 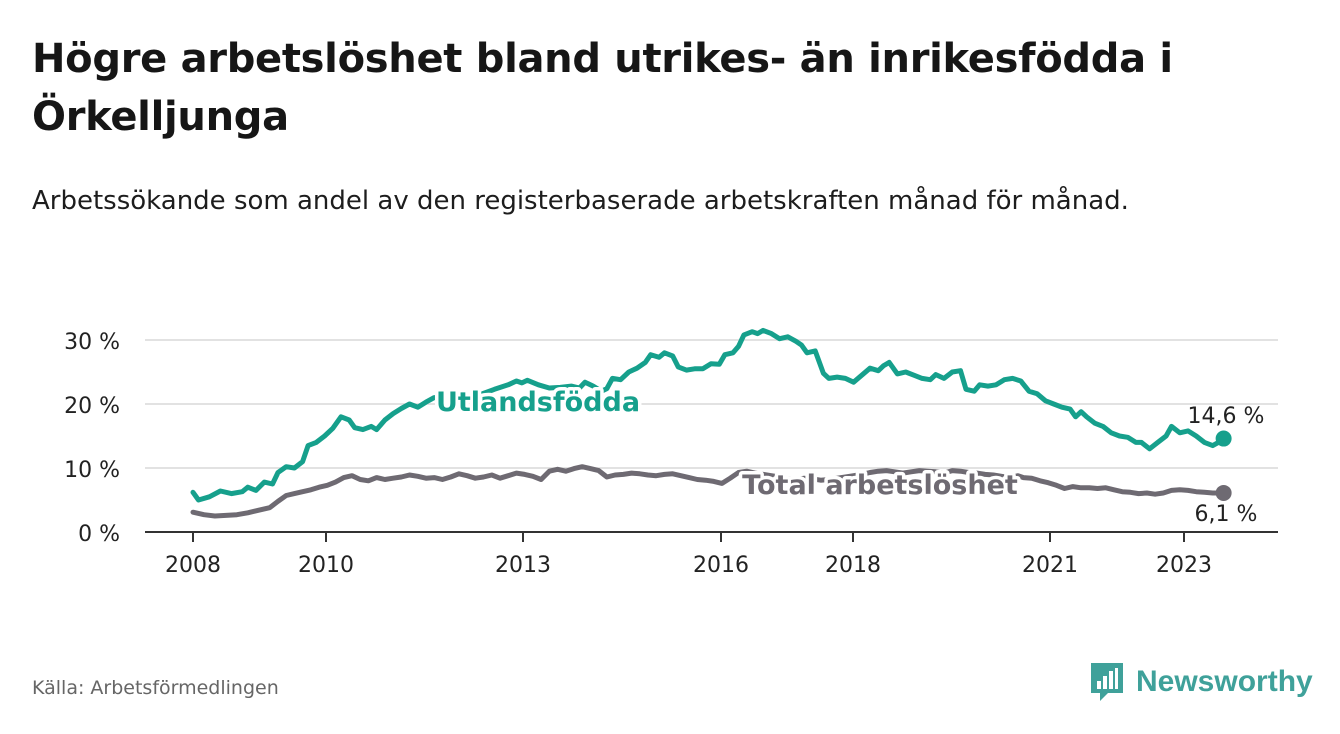 What do you see at coordinates (155, 688) in the screenshot?
I see `source-note: Källa: Arbetsförmedlingen` at bounding box center [155, 688].